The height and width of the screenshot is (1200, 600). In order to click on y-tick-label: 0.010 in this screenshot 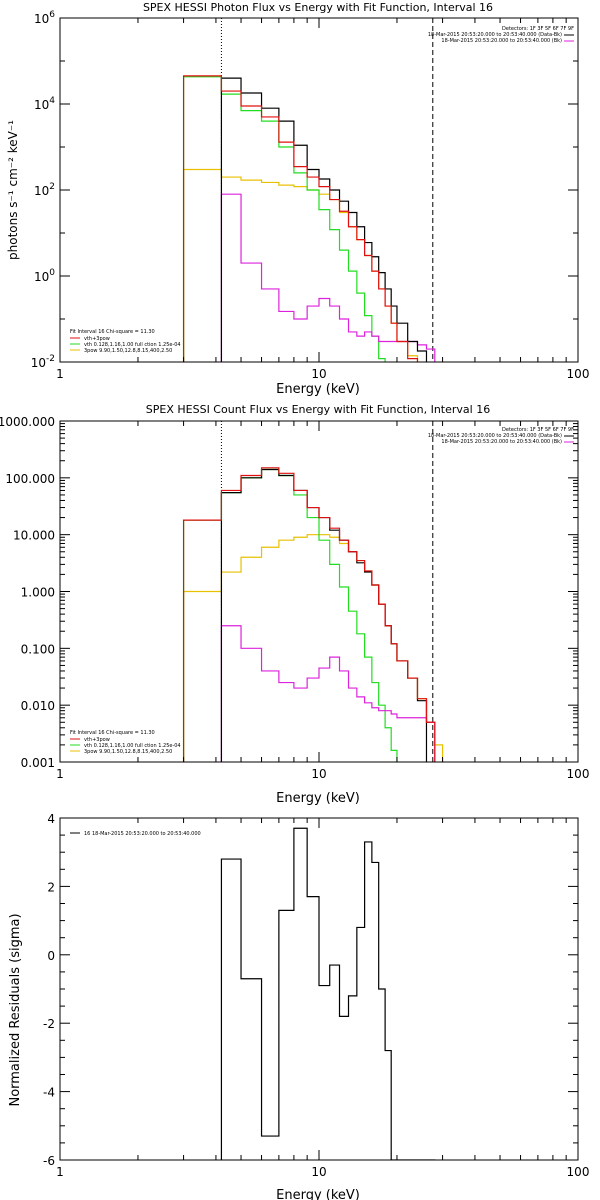, I will do `click(38, 706)`.